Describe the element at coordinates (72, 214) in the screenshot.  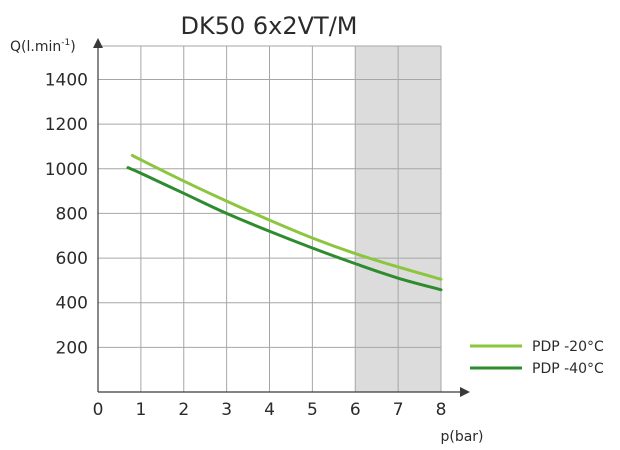
I see `y-tick-label: 800` at that location.